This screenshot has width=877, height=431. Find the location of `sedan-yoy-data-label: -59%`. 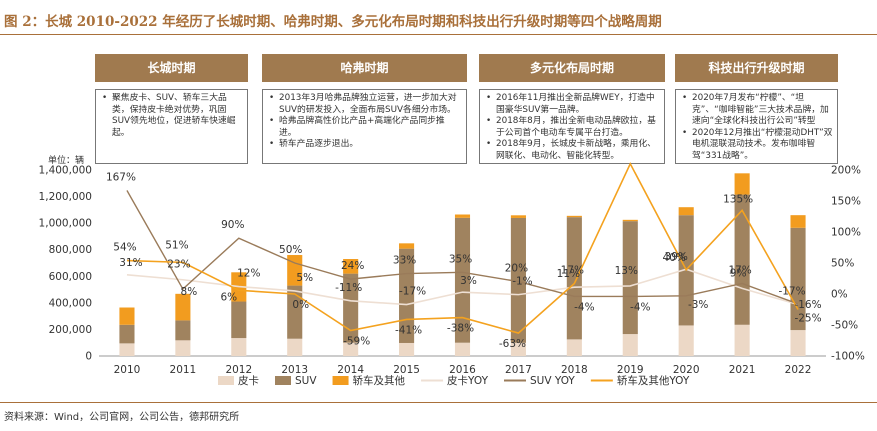

sedan-yoy-data-label: -59% is located at coordinates (356, 342).